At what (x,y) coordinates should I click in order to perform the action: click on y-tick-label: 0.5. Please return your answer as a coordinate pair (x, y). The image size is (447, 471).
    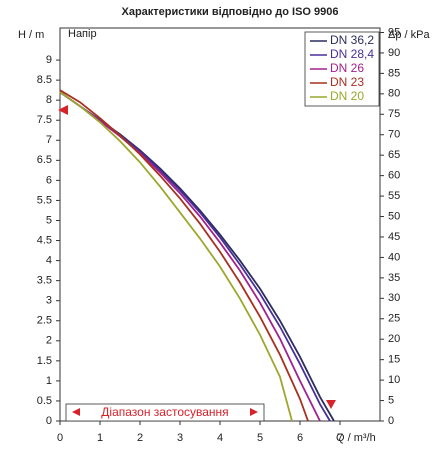
    Looking at the image, I should click on (44, 401).